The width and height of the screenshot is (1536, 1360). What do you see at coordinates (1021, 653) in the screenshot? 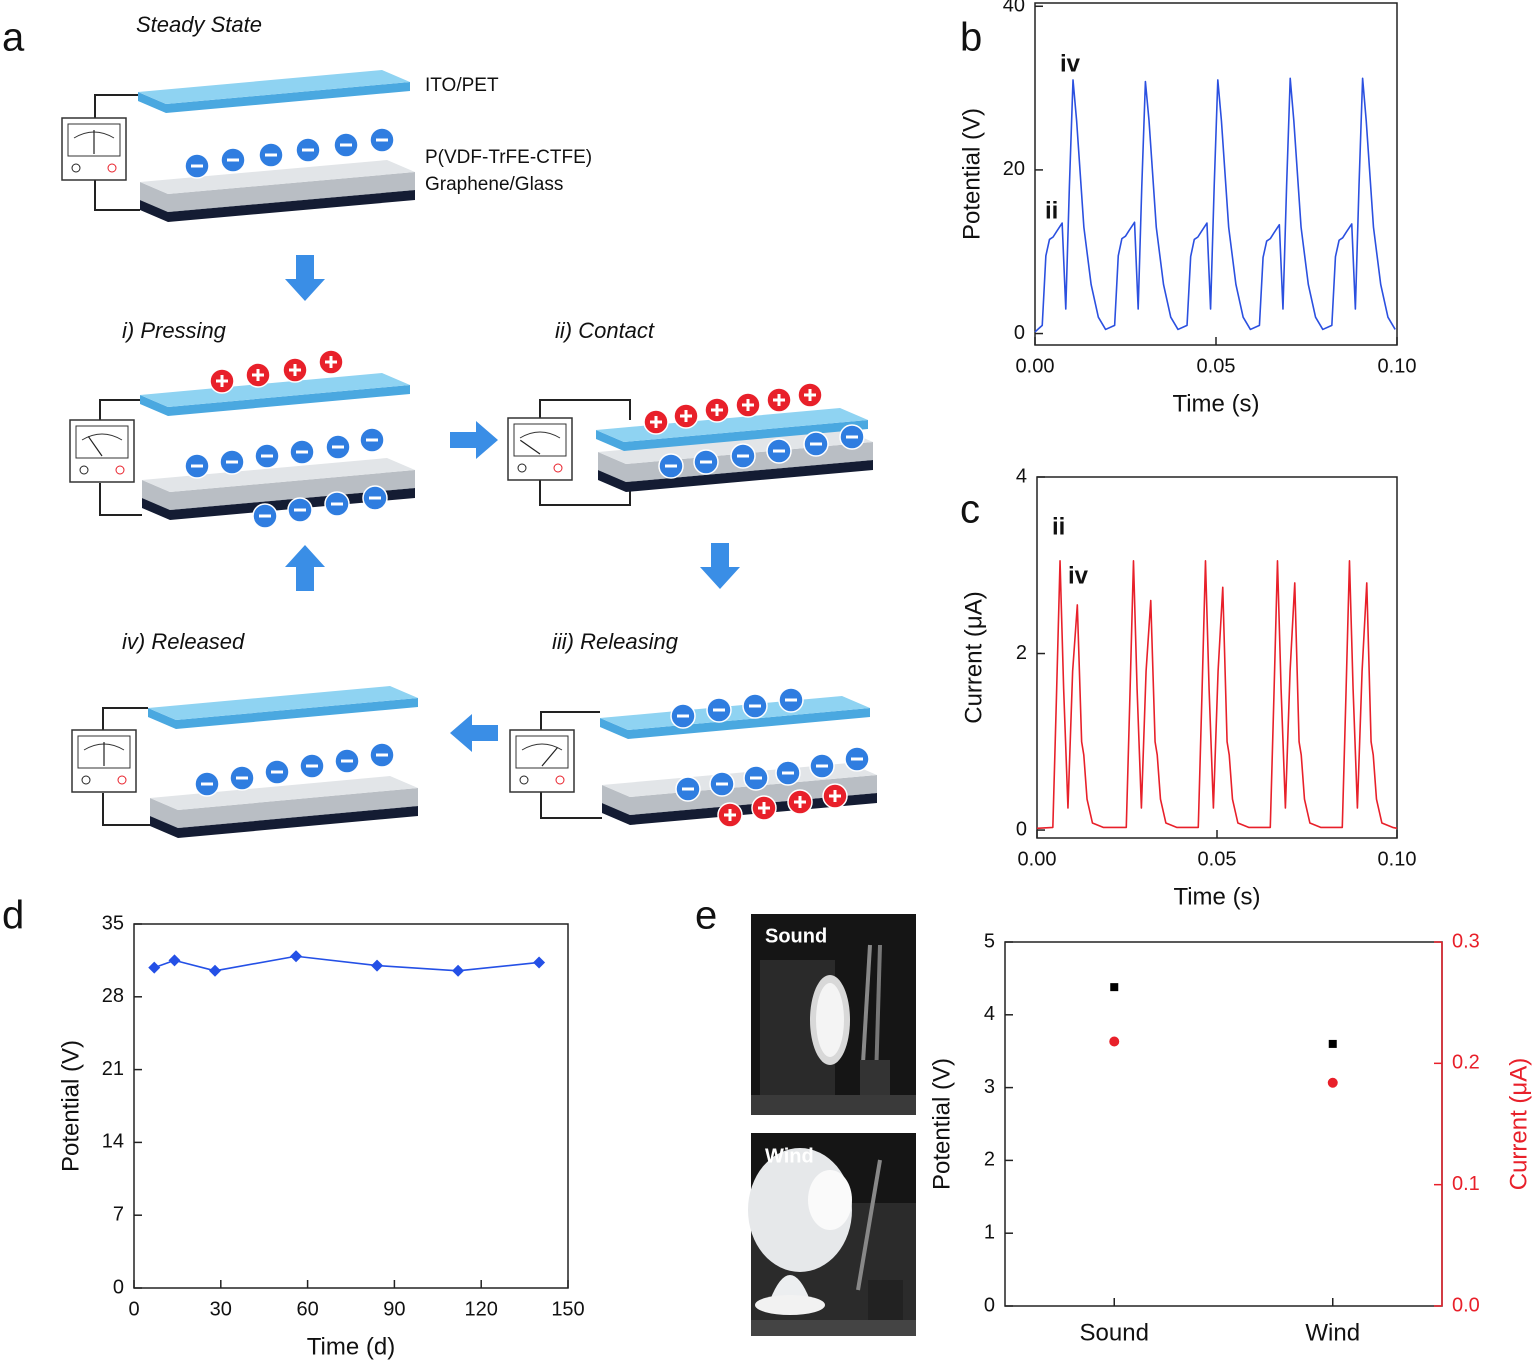
I see `y-tick-label: 2` at bounding box center [1021, 653].